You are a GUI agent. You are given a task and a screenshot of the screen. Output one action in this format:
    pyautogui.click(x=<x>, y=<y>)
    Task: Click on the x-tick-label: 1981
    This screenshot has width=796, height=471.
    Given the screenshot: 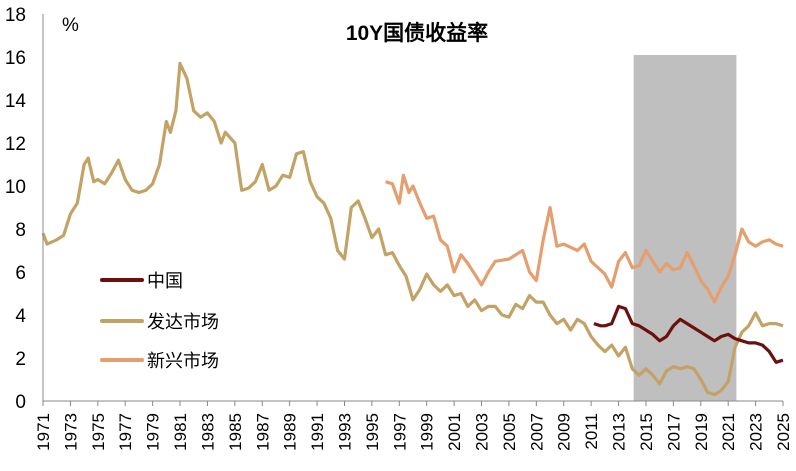 What is the action you would take?
    pyautogui.click(x=180, y=432)
    